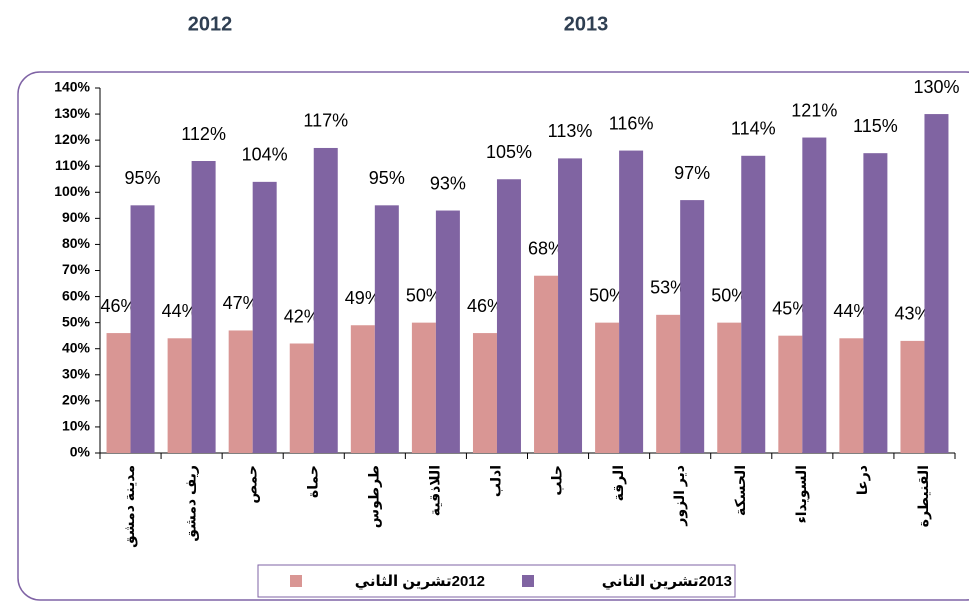 The image size is (969, 610). I want to click on value-label: 115%, so click(875, 126).